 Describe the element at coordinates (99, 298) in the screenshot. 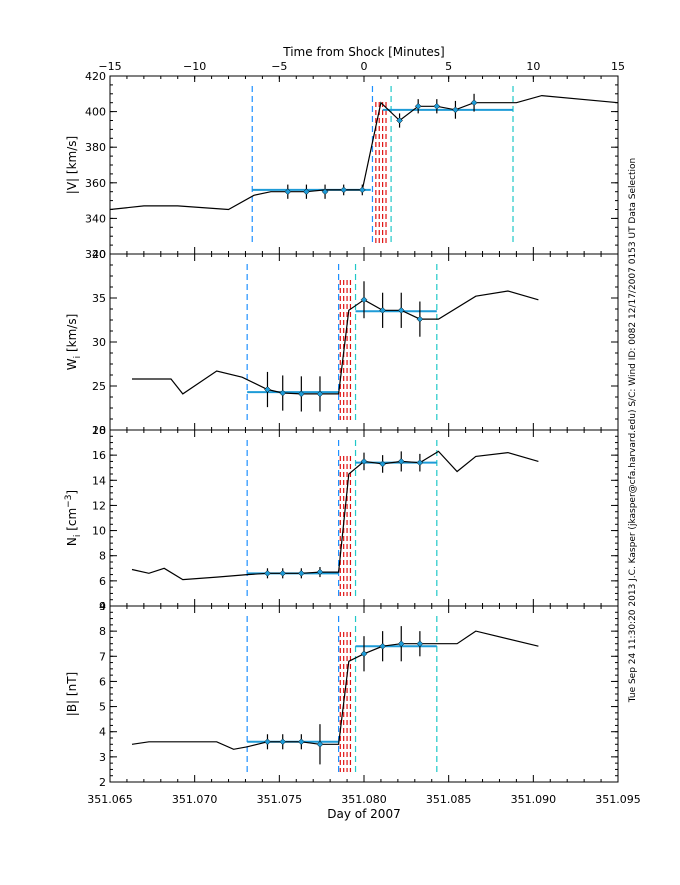

I see `panel-2-y-tick-label: 35` at that location.